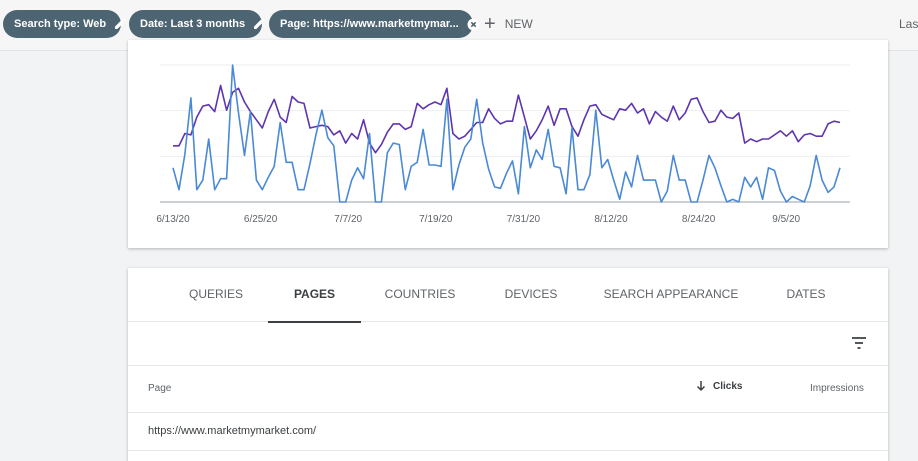 This screenshot has height=461, width=918. I want to click on x-tick-label: 8/12/20, so click(611, 219).